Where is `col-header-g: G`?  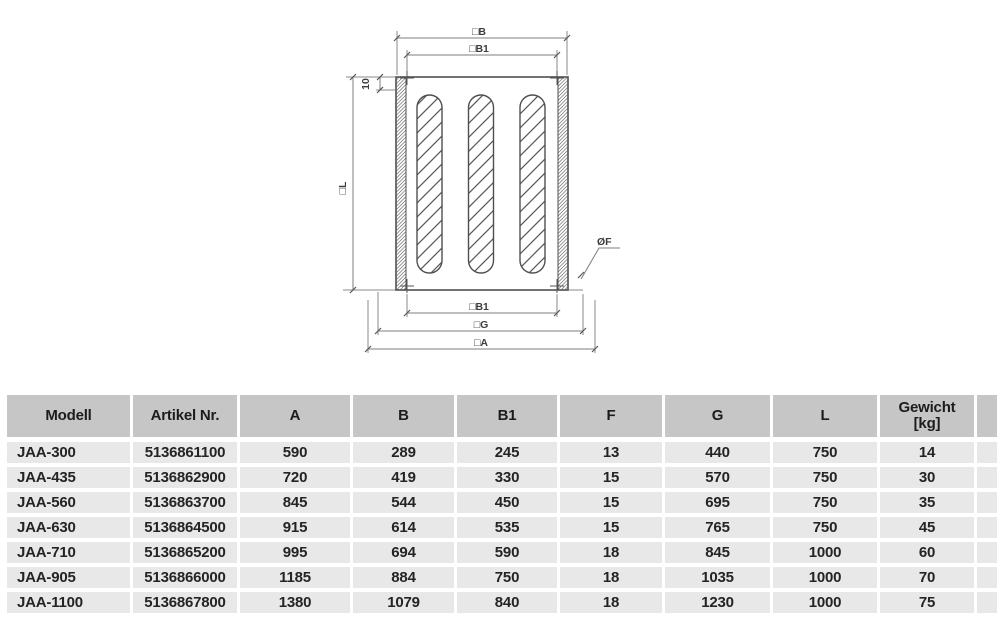
col-header-g: G is located at coordinates (719, 418).